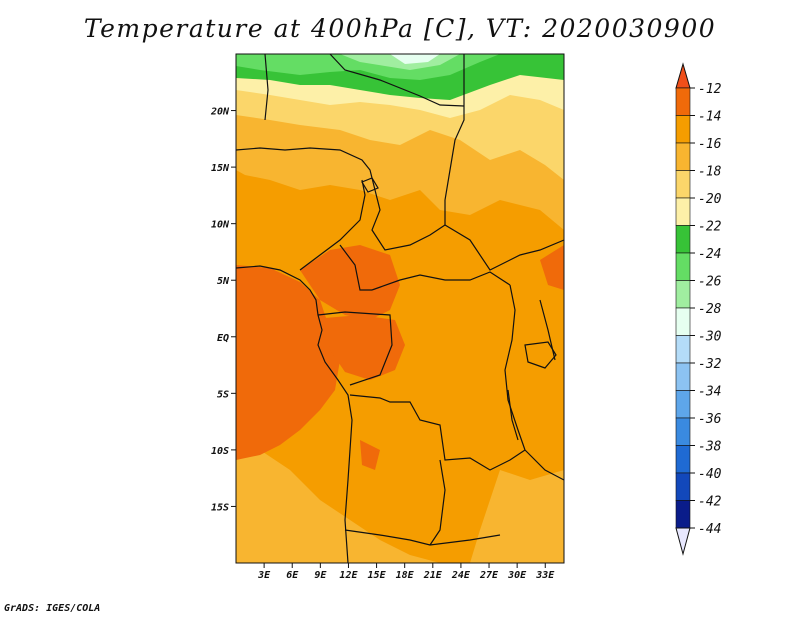 The width and height of the screenshot is (800, 618). Describe the element at coordinates (264, 575) in the screenshot. I see `lon-tick-label: 3E` at that location.